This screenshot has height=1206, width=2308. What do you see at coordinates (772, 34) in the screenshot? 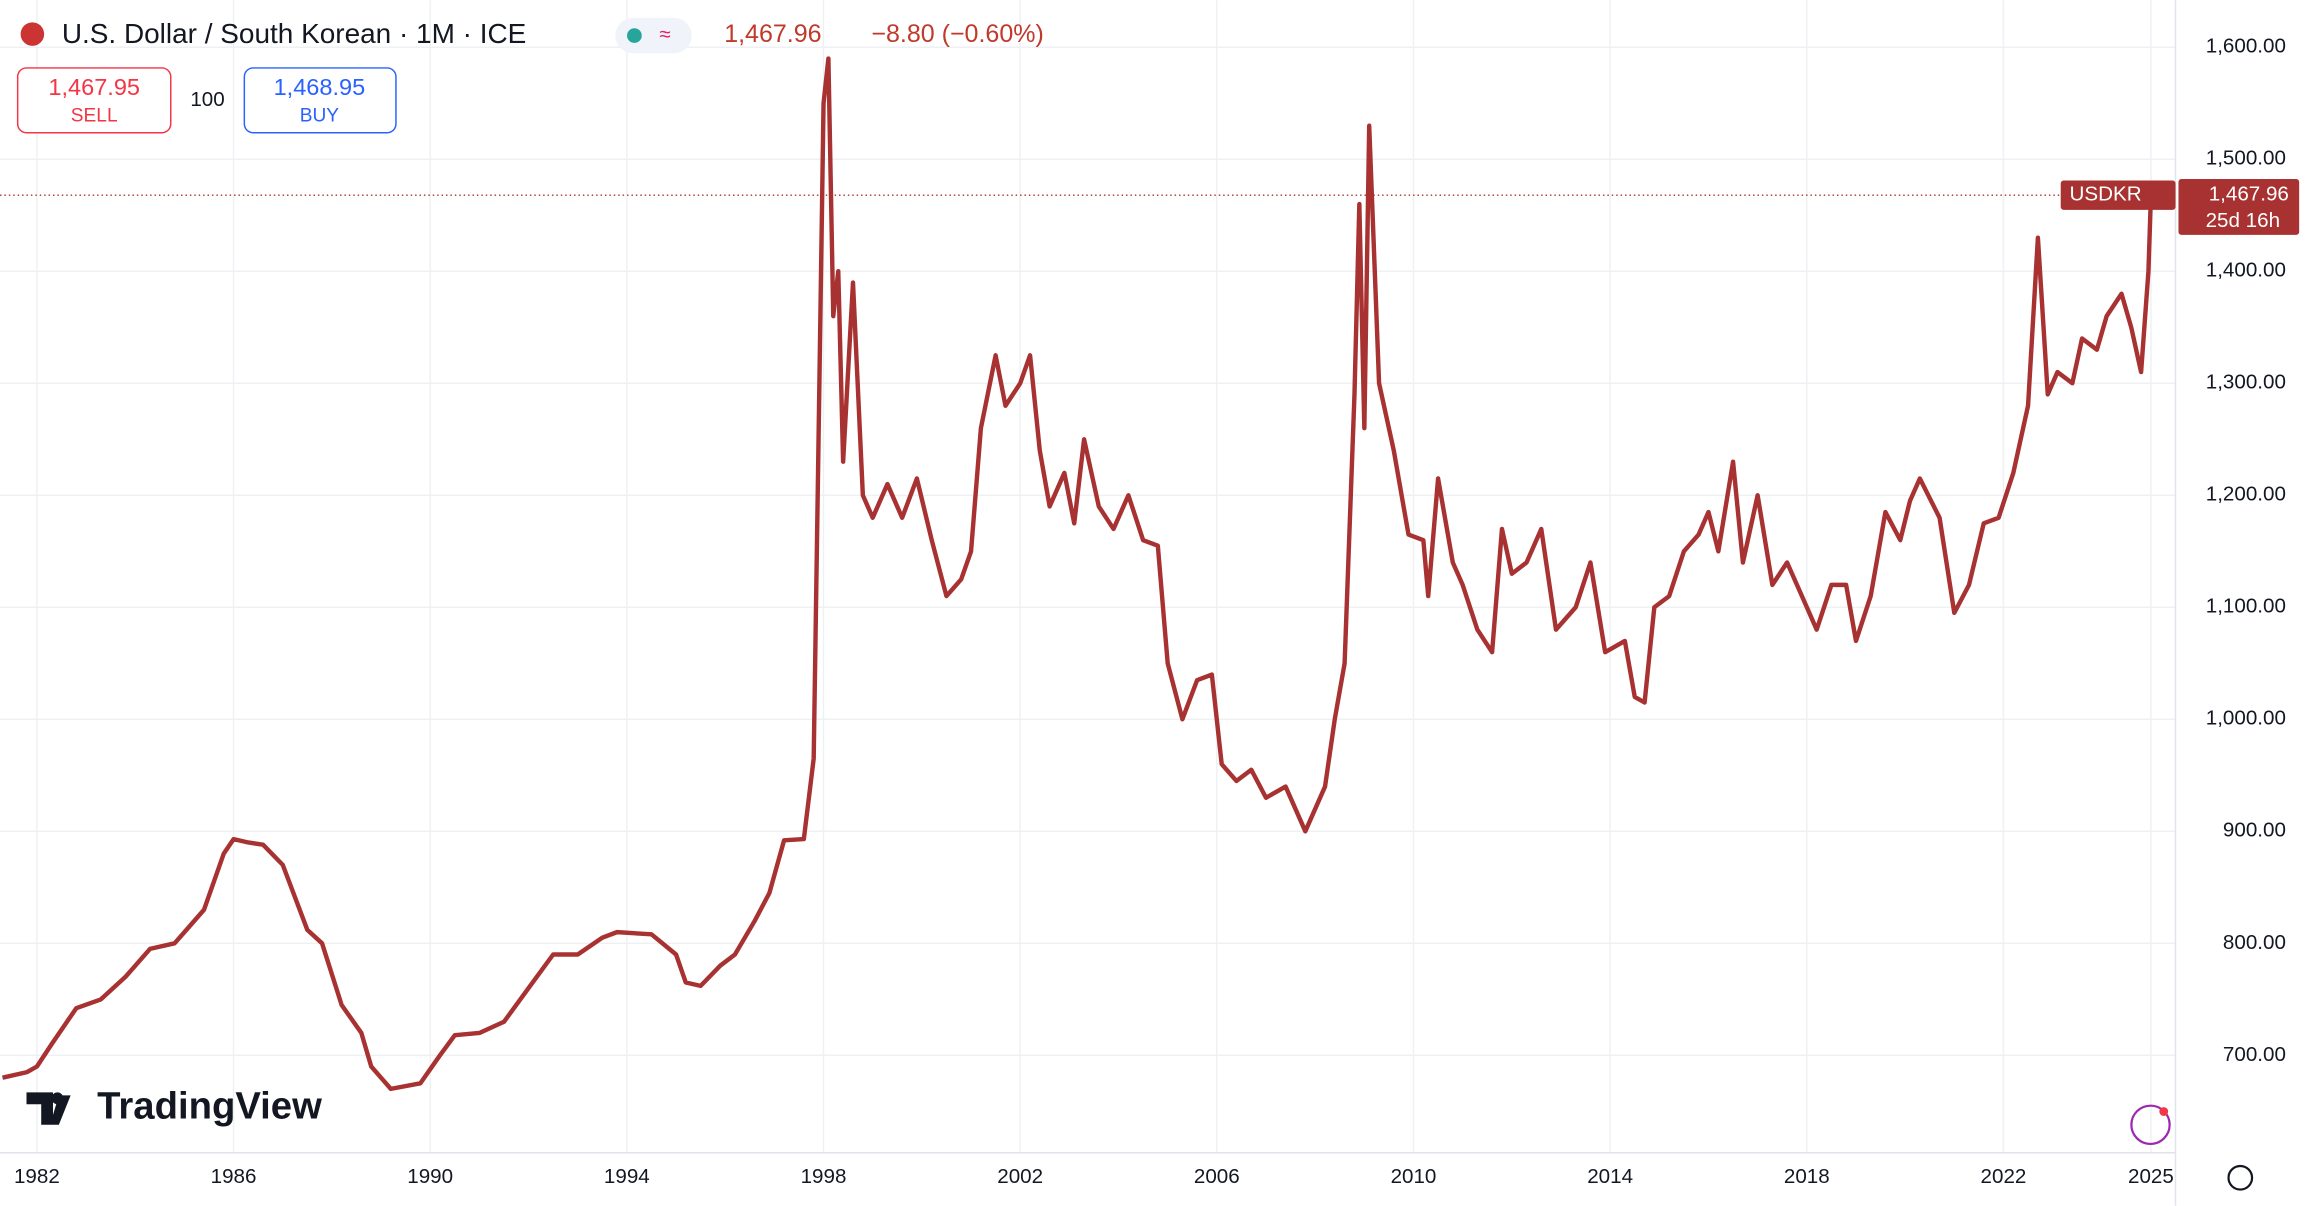
I see `last-price: 1,467.96` at bounding box center [772, 34].